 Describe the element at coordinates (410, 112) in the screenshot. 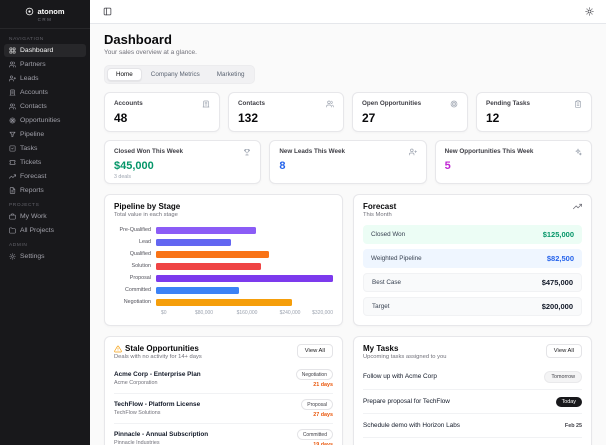

I see `stat-card-open-opportunities: Open Opportunities 27` at that location.